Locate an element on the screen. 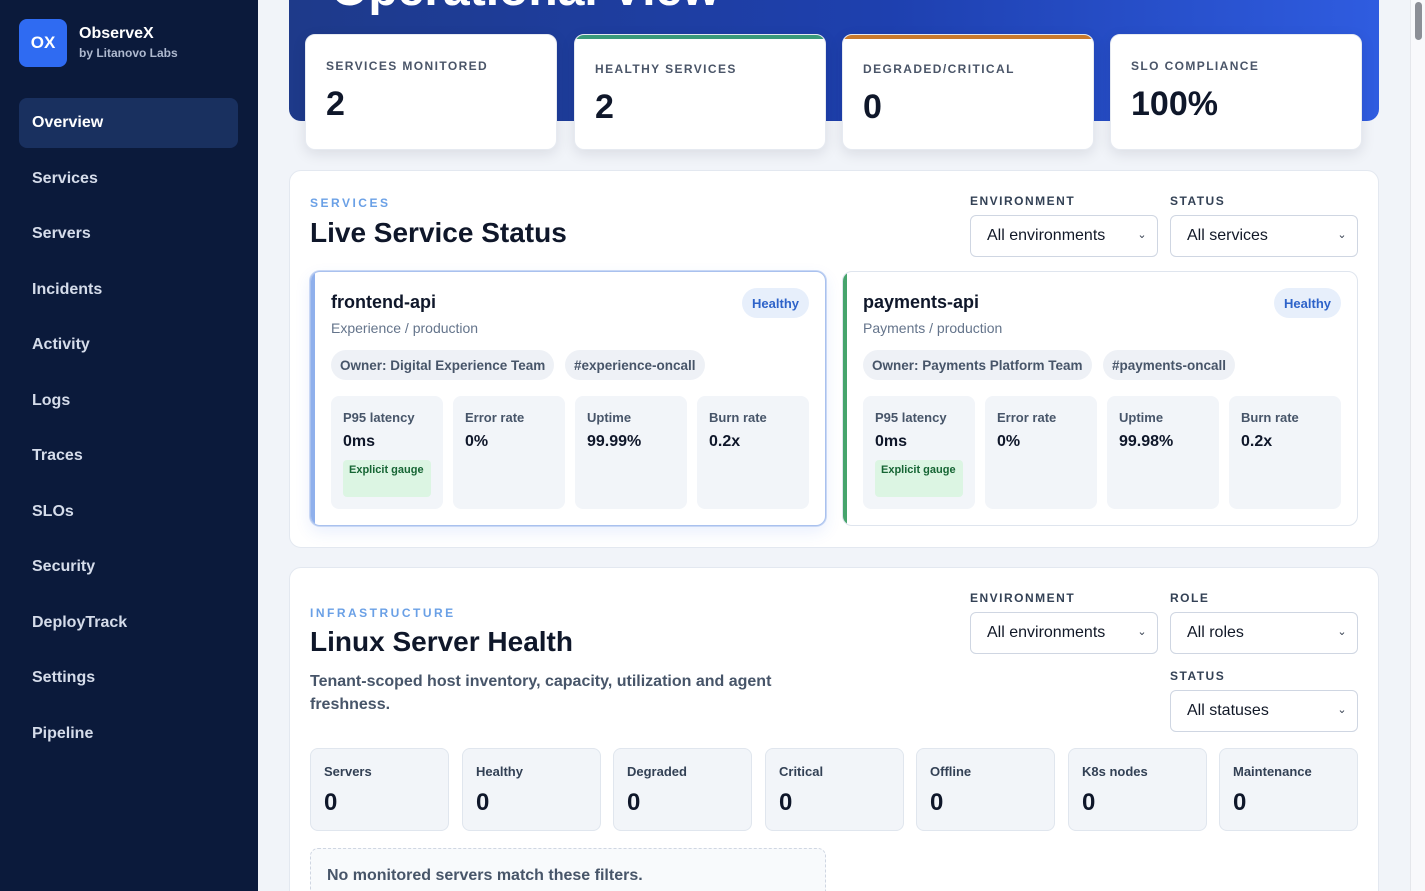 The width and height of the screenshot is (1425, 891). stat-maintenance: Maintenance 0 is located at coordinates (1288, 789).